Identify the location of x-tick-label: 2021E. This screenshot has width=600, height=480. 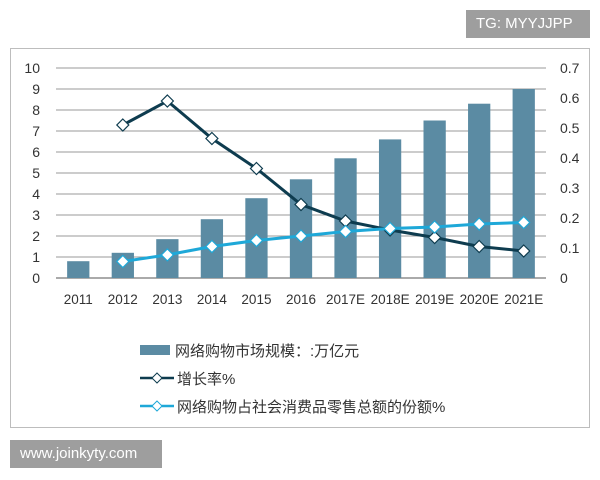
(523, 299).